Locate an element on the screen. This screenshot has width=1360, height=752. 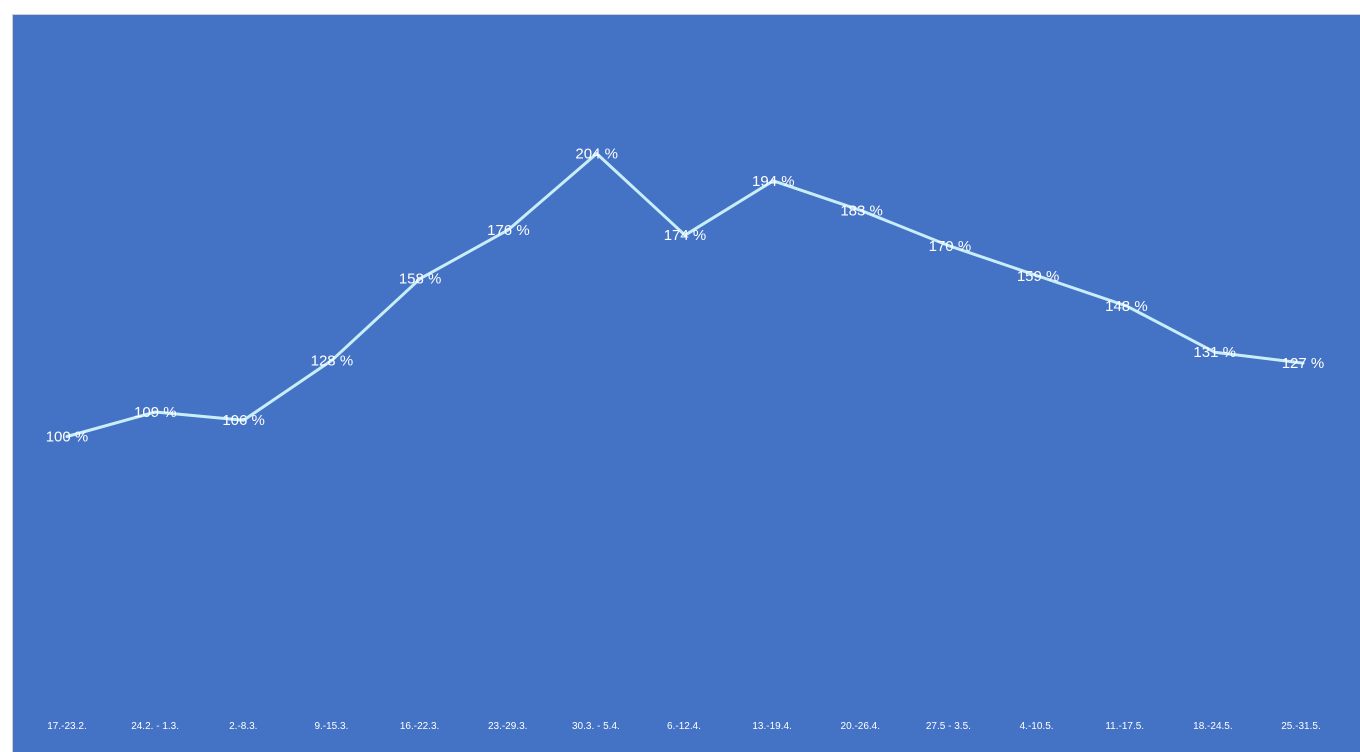
x-tick-label: 11.-17.5. is located at coordinates (1124, 726).